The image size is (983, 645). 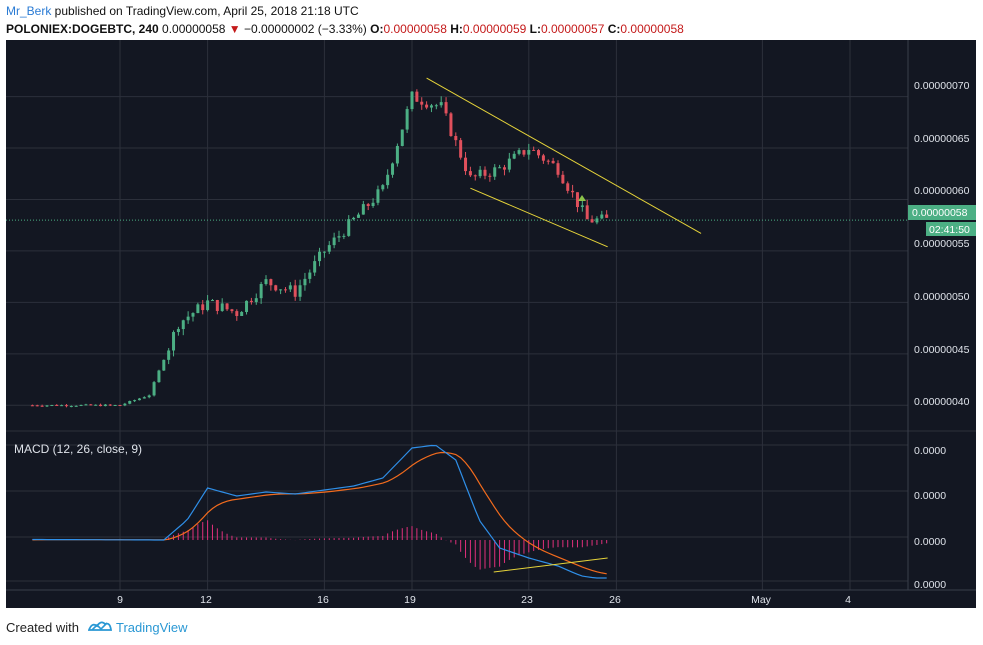 I want to click on price-tick: 0.00000070, so click(x=942, y=86).